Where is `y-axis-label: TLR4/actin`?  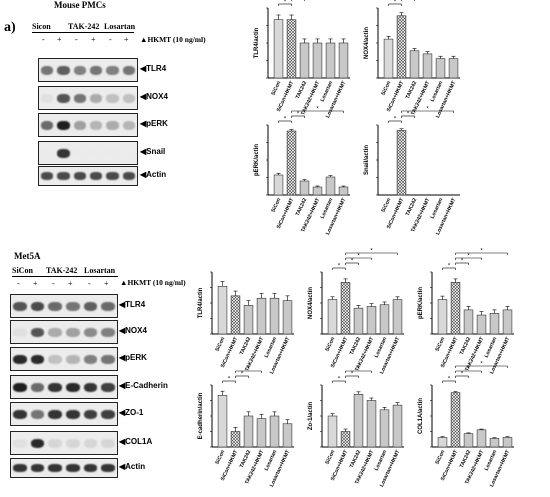
y-axis-label: TLR4/actin is located at coordinates (201, 302).